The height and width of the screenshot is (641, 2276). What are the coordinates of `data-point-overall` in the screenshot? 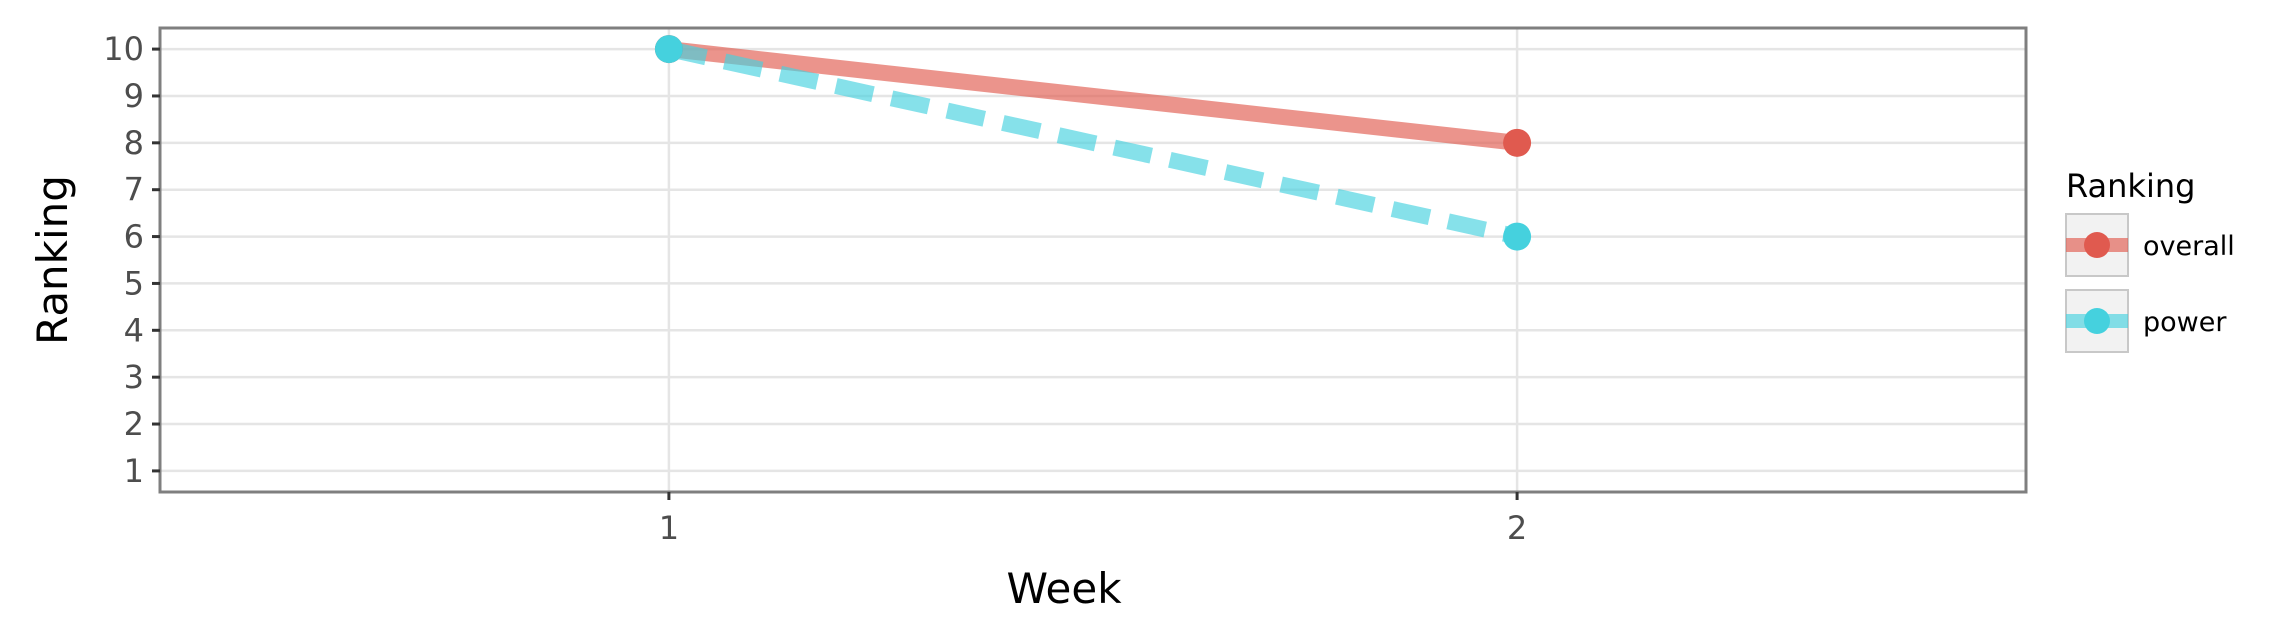 It's located at (1517, 142).